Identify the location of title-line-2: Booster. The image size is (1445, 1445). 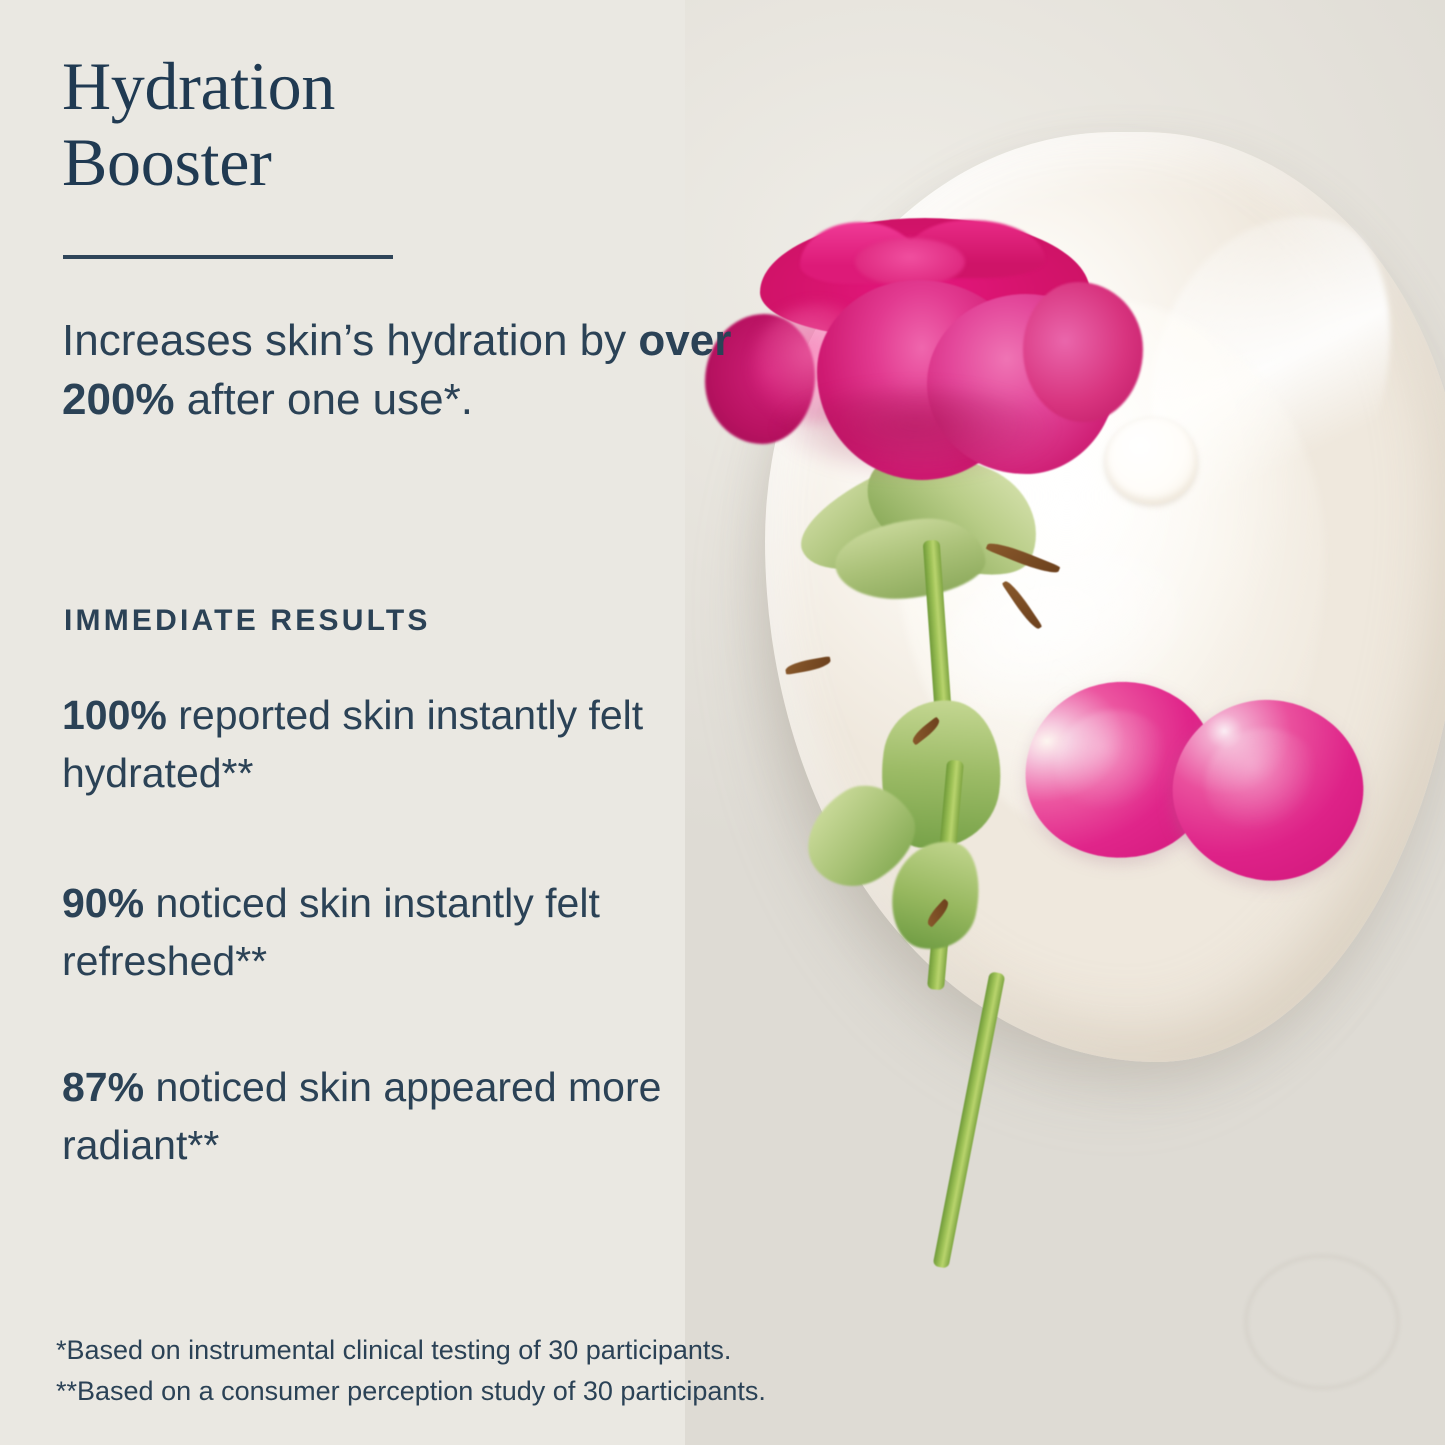
(167, 162).